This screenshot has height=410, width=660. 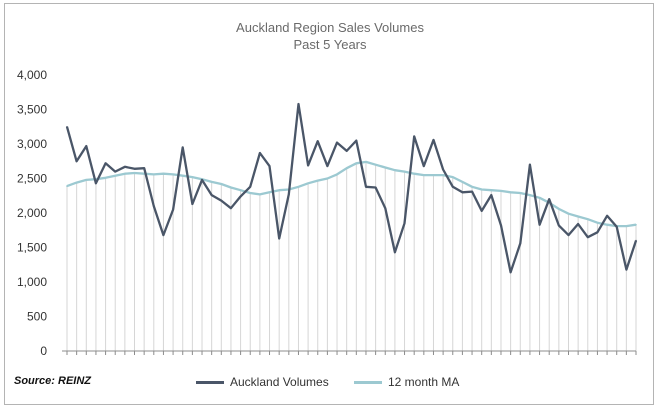 What do you see at coordinates (53, 381) in the screenshot?
I see `source-note: Source: REINZ` at bounding box center [53, 381].